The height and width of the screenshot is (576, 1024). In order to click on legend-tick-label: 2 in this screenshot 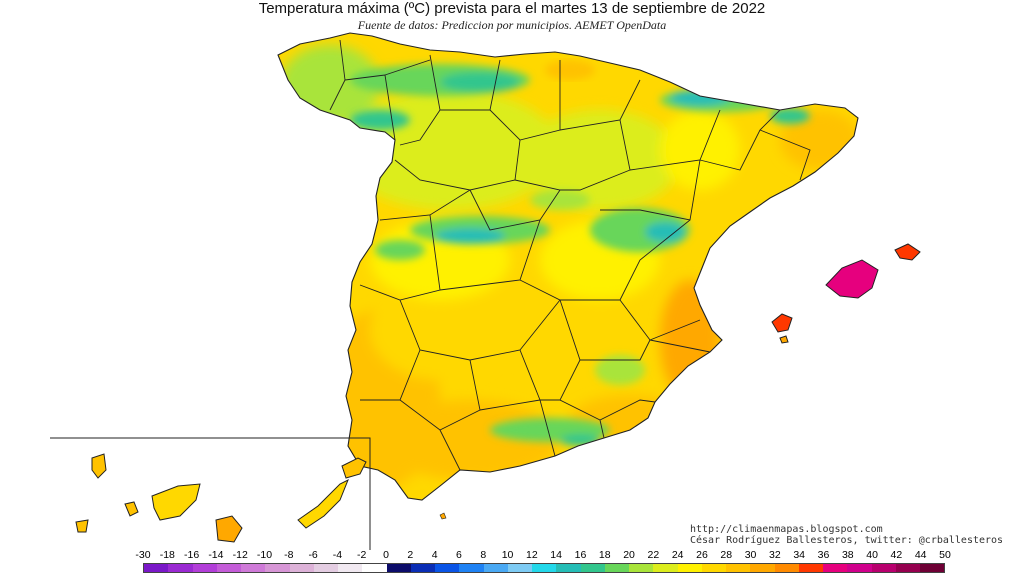, I will do `click(410, 555)`.